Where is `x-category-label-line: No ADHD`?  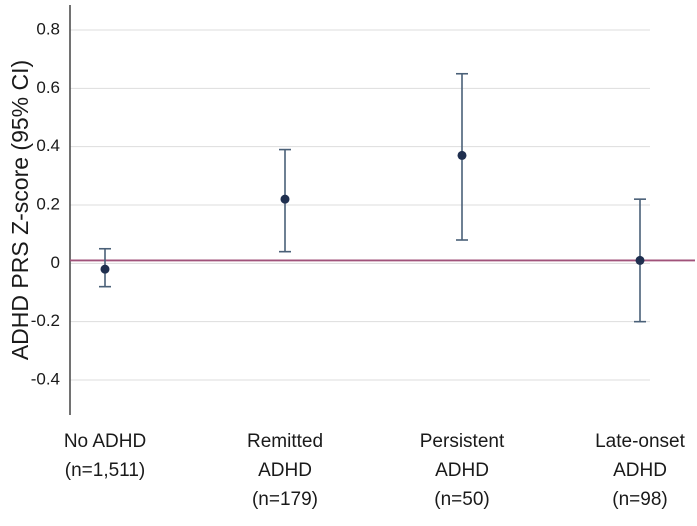 x-category-label-line: No ADHD is located at coordinates (105, 441).